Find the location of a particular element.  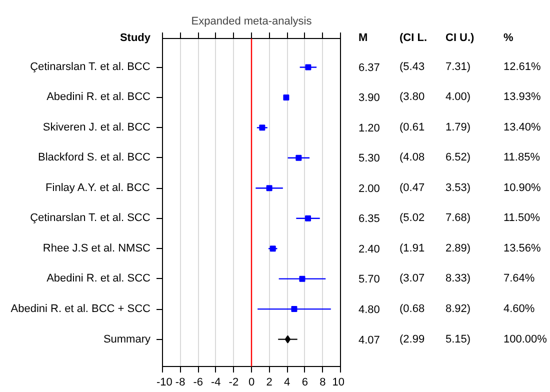

y-tick-label: Çetinarslan T. et al. BCC is located at coordinates (90, 66).